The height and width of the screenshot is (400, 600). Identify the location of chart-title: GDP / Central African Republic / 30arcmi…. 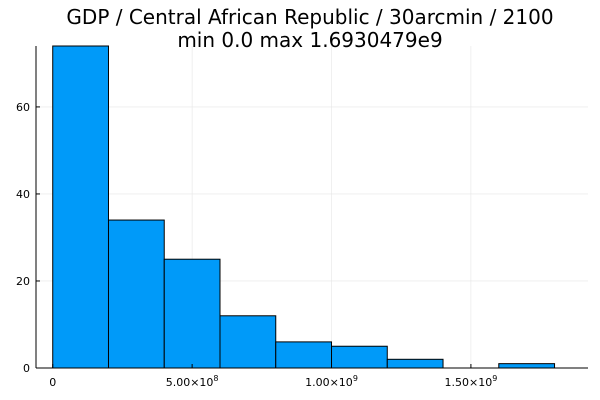
(309, 17).